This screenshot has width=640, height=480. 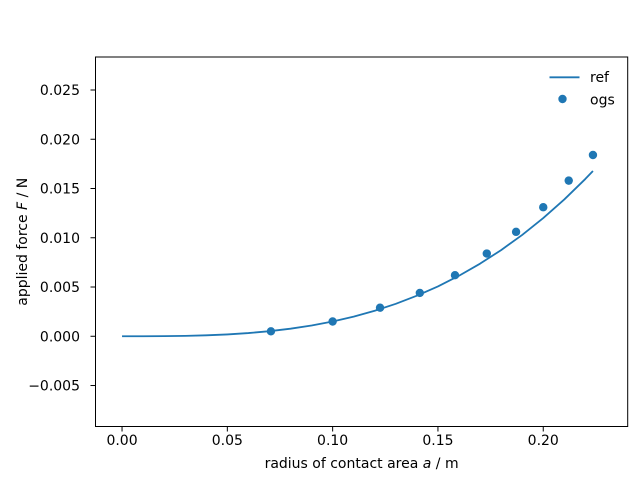 I want to click on legend: ref ogs, so click(x=582, y=89).